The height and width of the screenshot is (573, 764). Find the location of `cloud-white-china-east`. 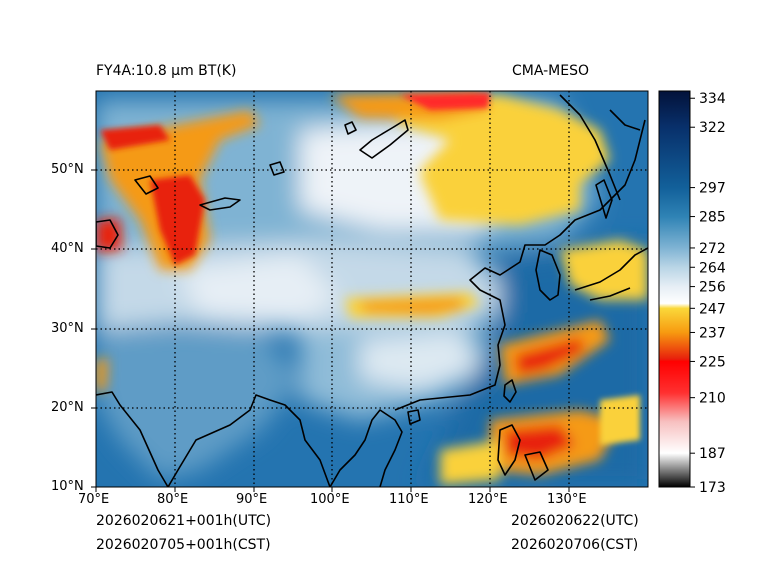

cloud-white-china-east is located at coordinates (420, 360).